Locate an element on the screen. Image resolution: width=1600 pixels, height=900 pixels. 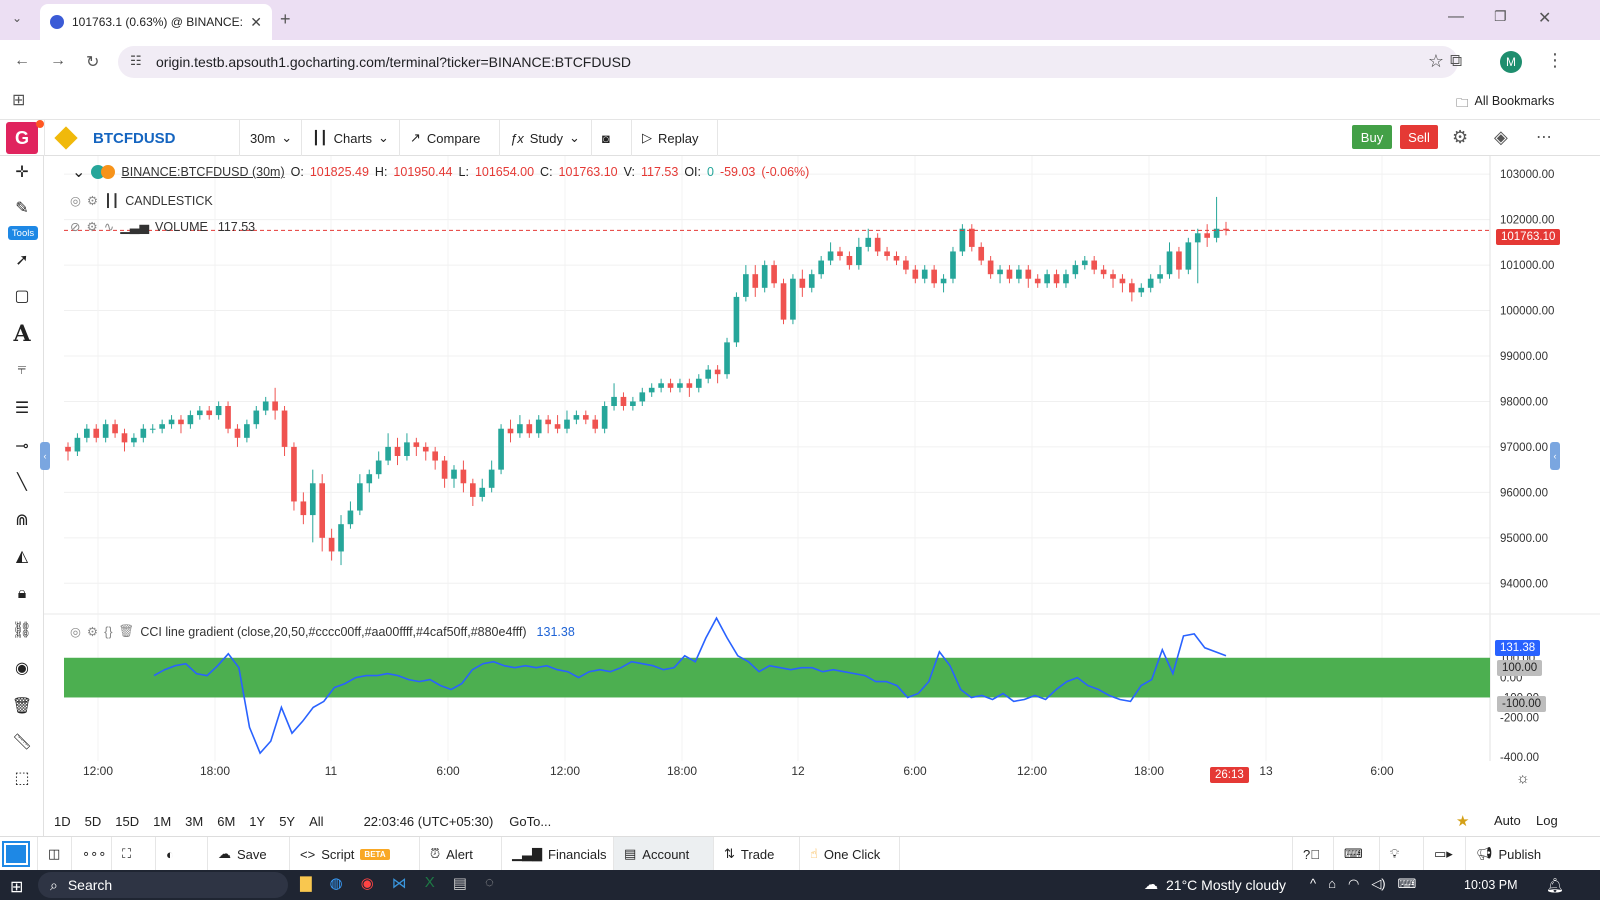
reload-icon: ↻ is located at coordinates (93, 62).